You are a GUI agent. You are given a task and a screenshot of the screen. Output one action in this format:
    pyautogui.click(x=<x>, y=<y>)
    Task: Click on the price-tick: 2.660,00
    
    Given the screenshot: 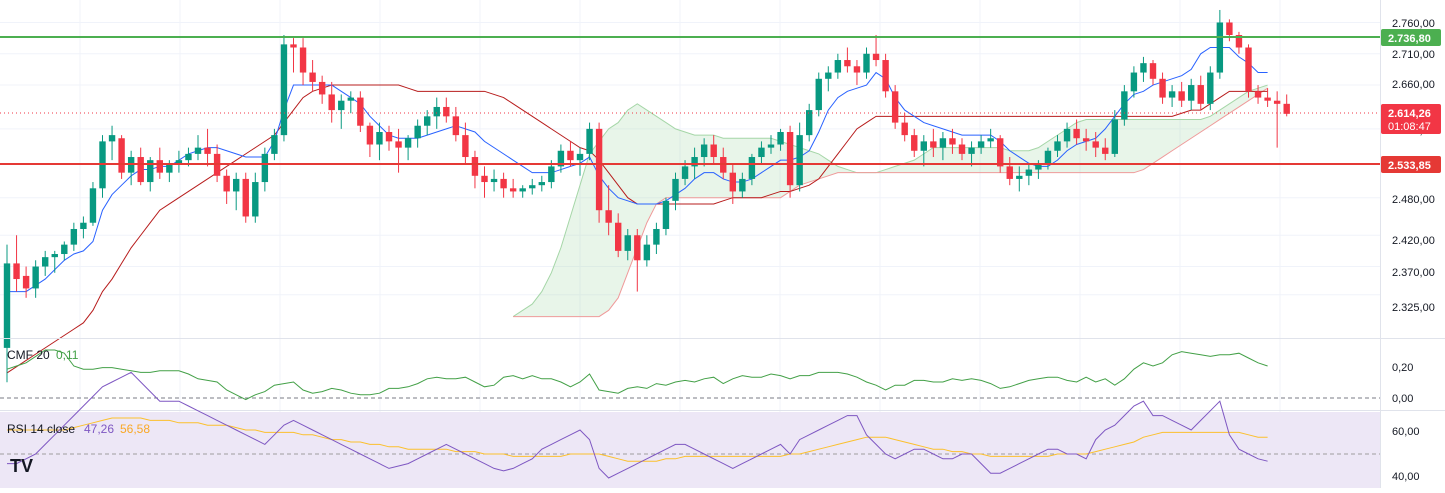 What is the action you would take?
    pyautogui.click(x=1413, y=85)
    